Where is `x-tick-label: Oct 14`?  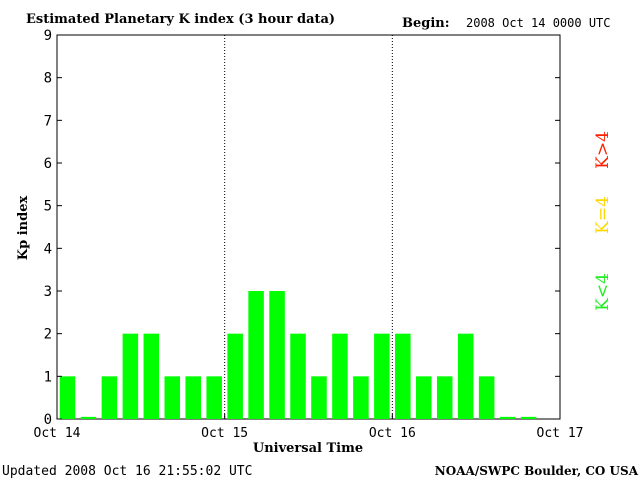 x-tick-label: Oct 14 is located at coordinates (57, 433).